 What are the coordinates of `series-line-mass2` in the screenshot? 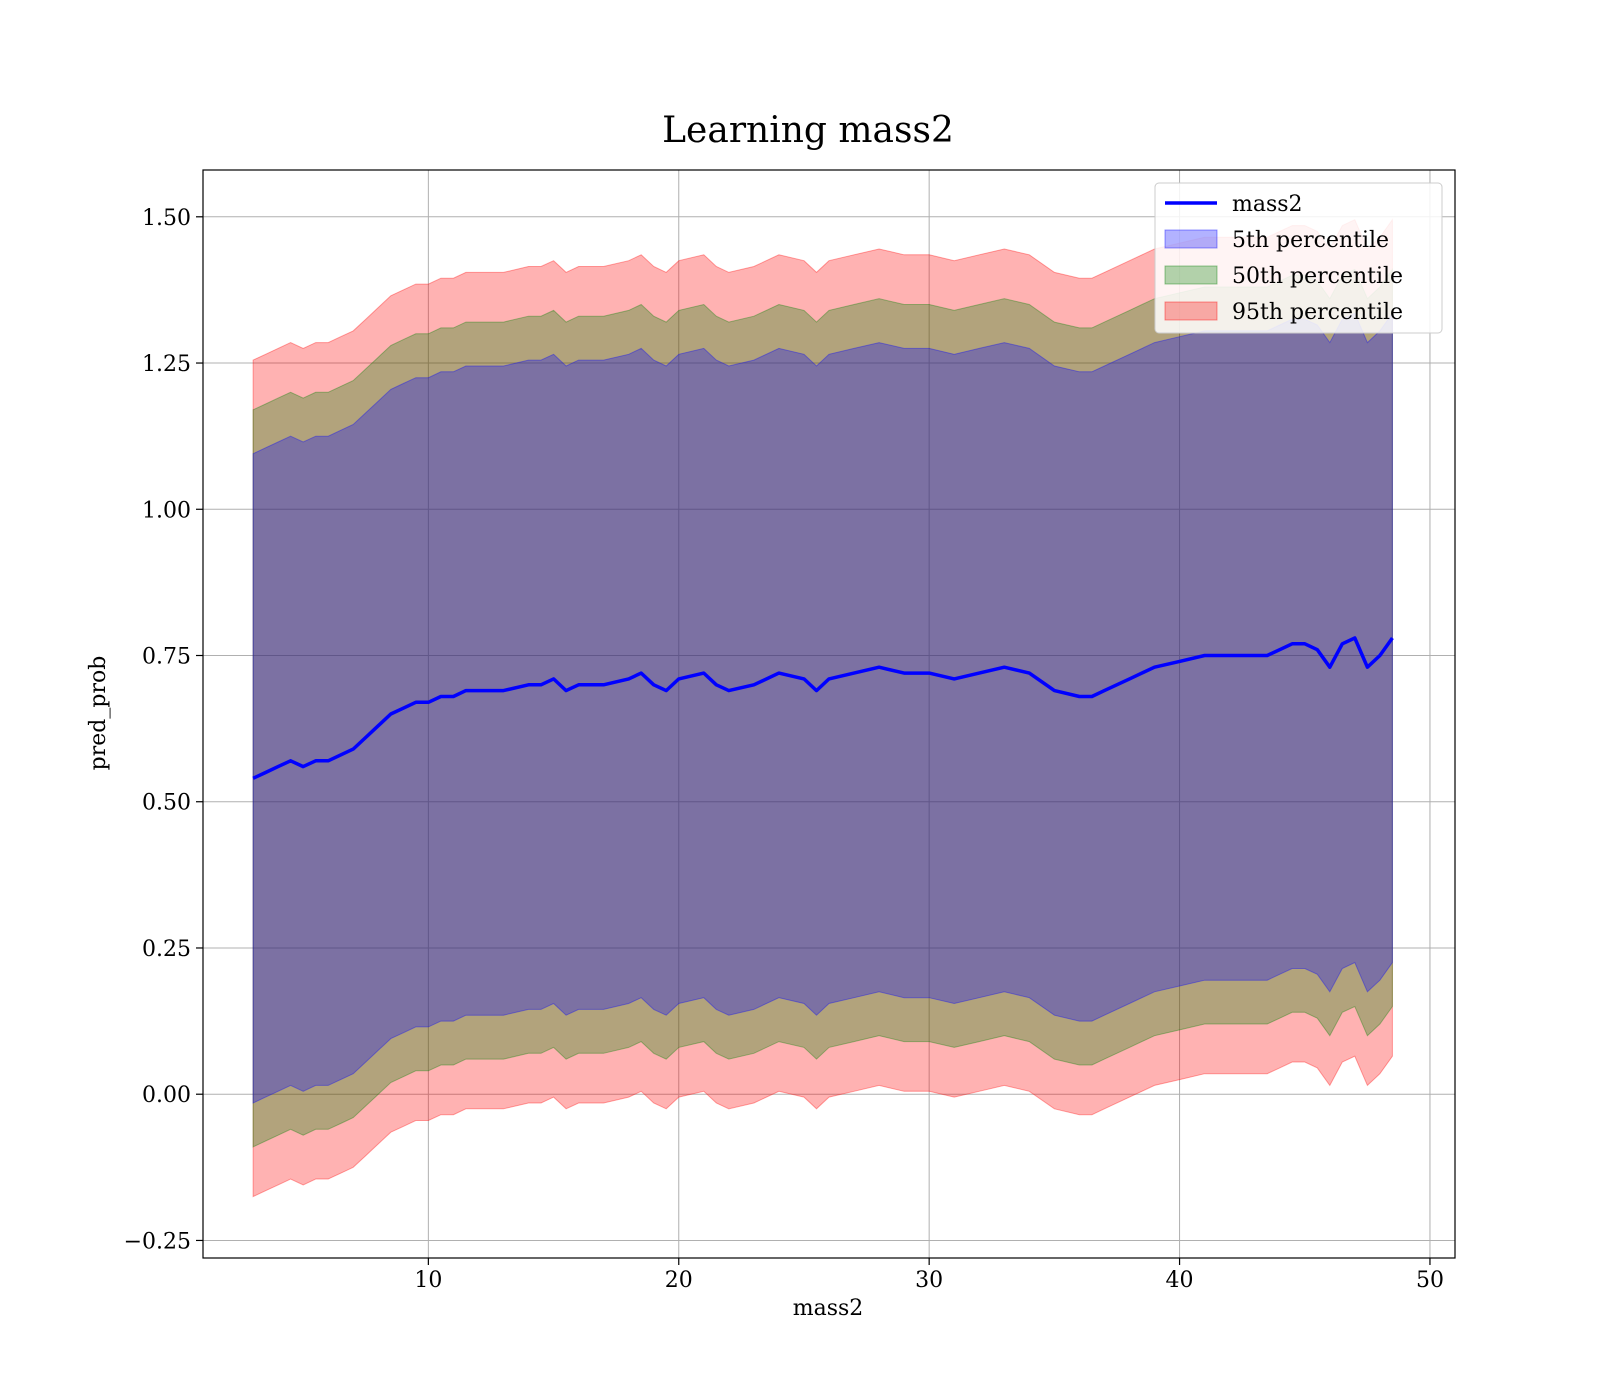 It's located at (823, 708).